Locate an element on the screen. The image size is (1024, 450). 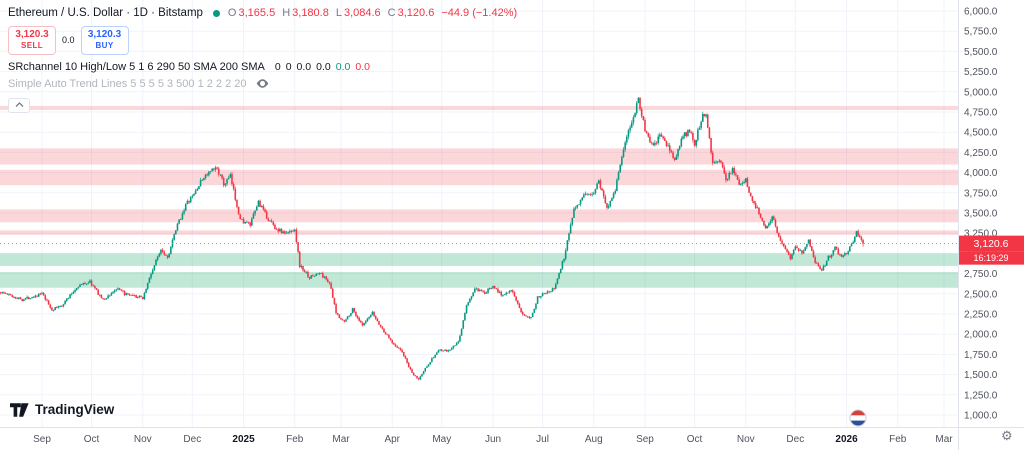
price-tick: 6,000.0 is located at coordinates (981, 12).